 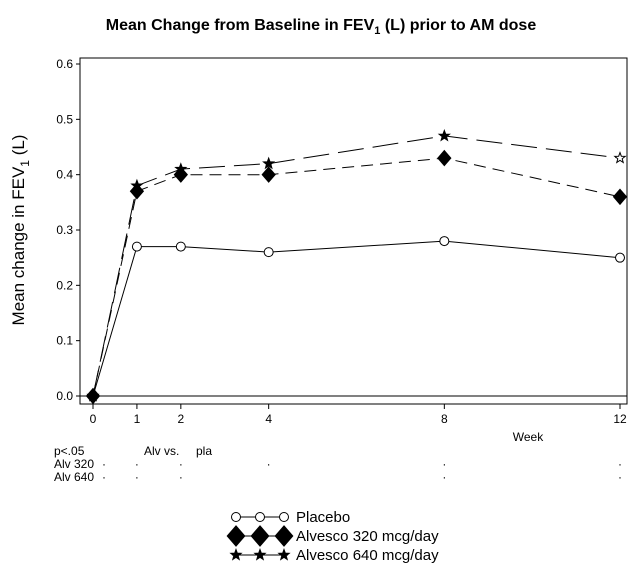 What do you see at coordinates (74, 464) in the screenshot?
I see `sig-row-label: Alv 320` at bounding box center [74, 464].